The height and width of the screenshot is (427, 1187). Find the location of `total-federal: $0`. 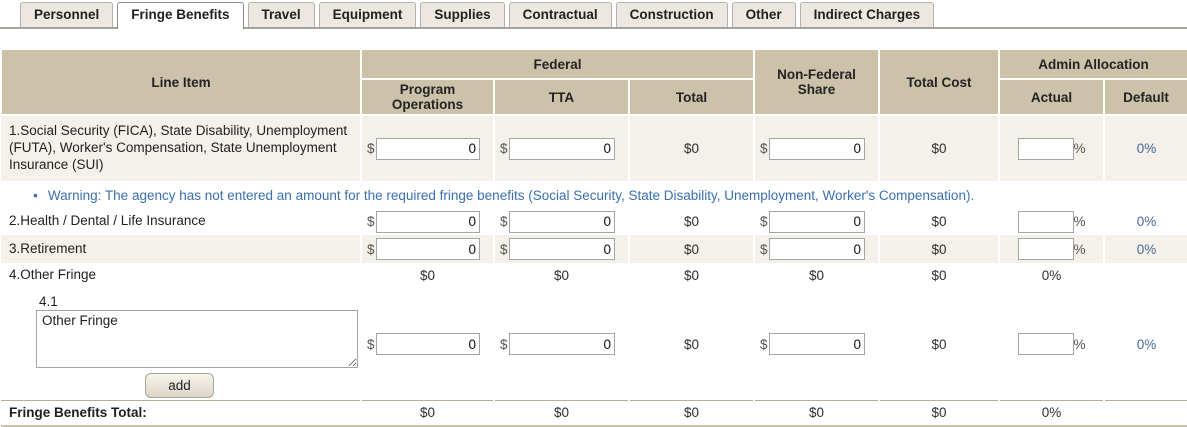

total-federal: $0 is located at coordinates (691, 413).